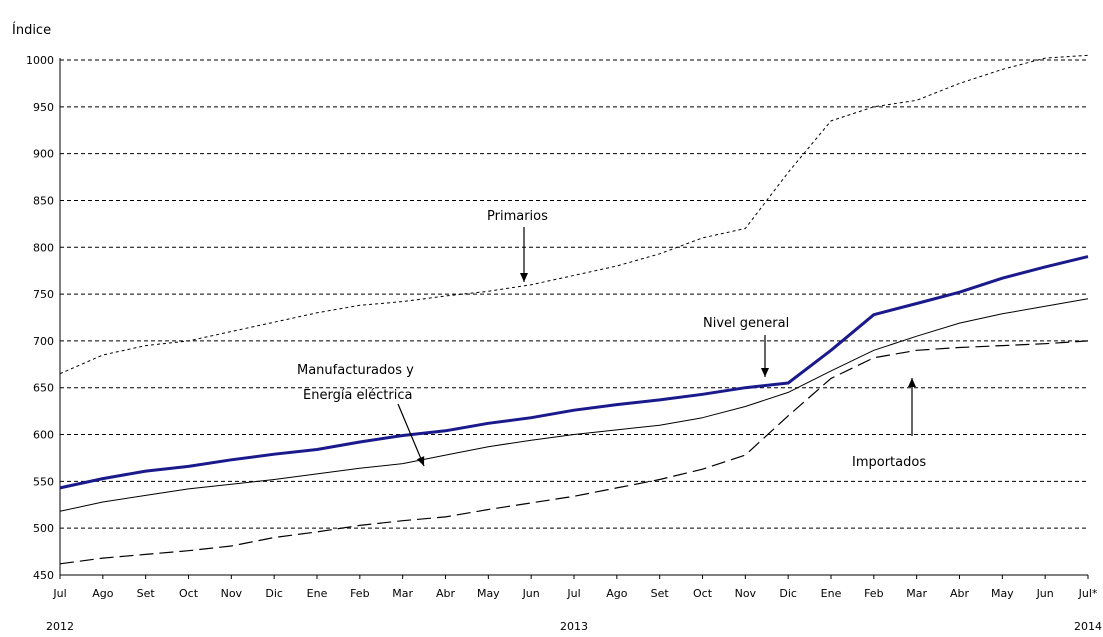 The image size is (1103, 637). Describe the element at coordinates (517, 216) in the screenshot. I see `annotation-primarios: Primarios` at that location.